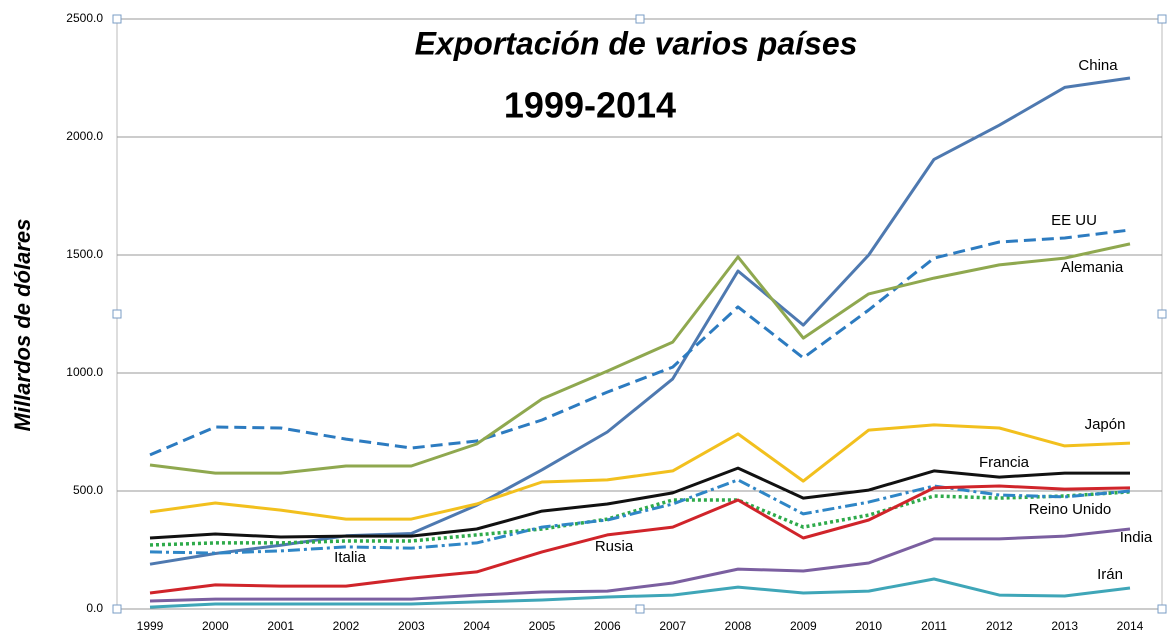 This screenshot has height=636, width=1169. Describe the element at coordinates (1105, 424) in the screenshot. I see `series-label: Japón` at that location.